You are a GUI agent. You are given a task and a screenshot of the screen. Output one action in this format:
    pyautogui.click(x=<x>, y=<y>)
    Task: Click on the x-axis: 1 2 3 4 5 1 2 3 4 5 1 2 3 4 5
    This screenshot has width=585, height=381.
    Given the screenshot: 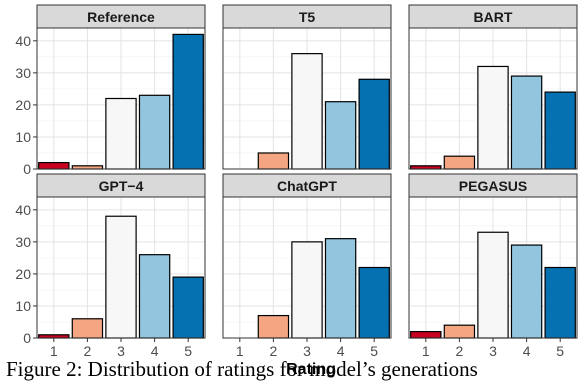 What is the action you would take?
    pyautogui.click(x=307, y=348)
    